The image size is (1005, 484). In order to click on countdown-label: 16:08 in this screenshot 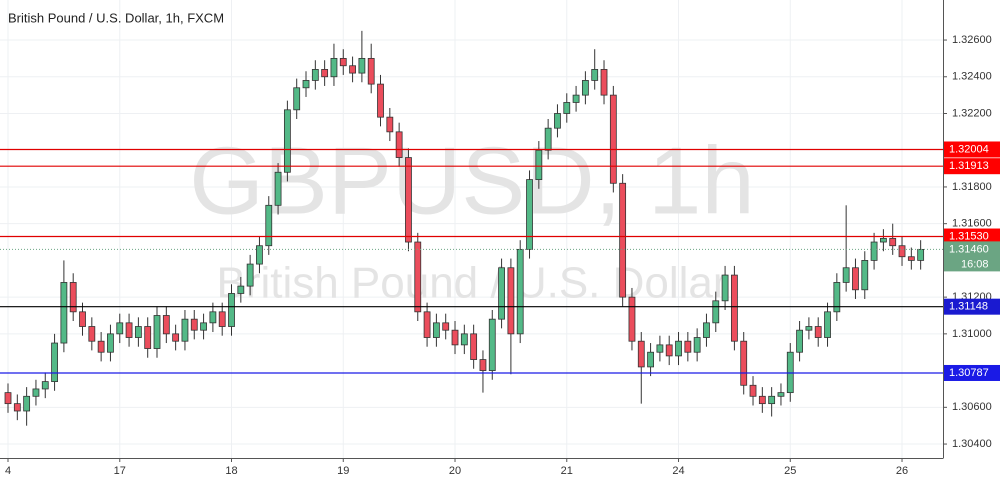, I will do `click(975, 264)`.